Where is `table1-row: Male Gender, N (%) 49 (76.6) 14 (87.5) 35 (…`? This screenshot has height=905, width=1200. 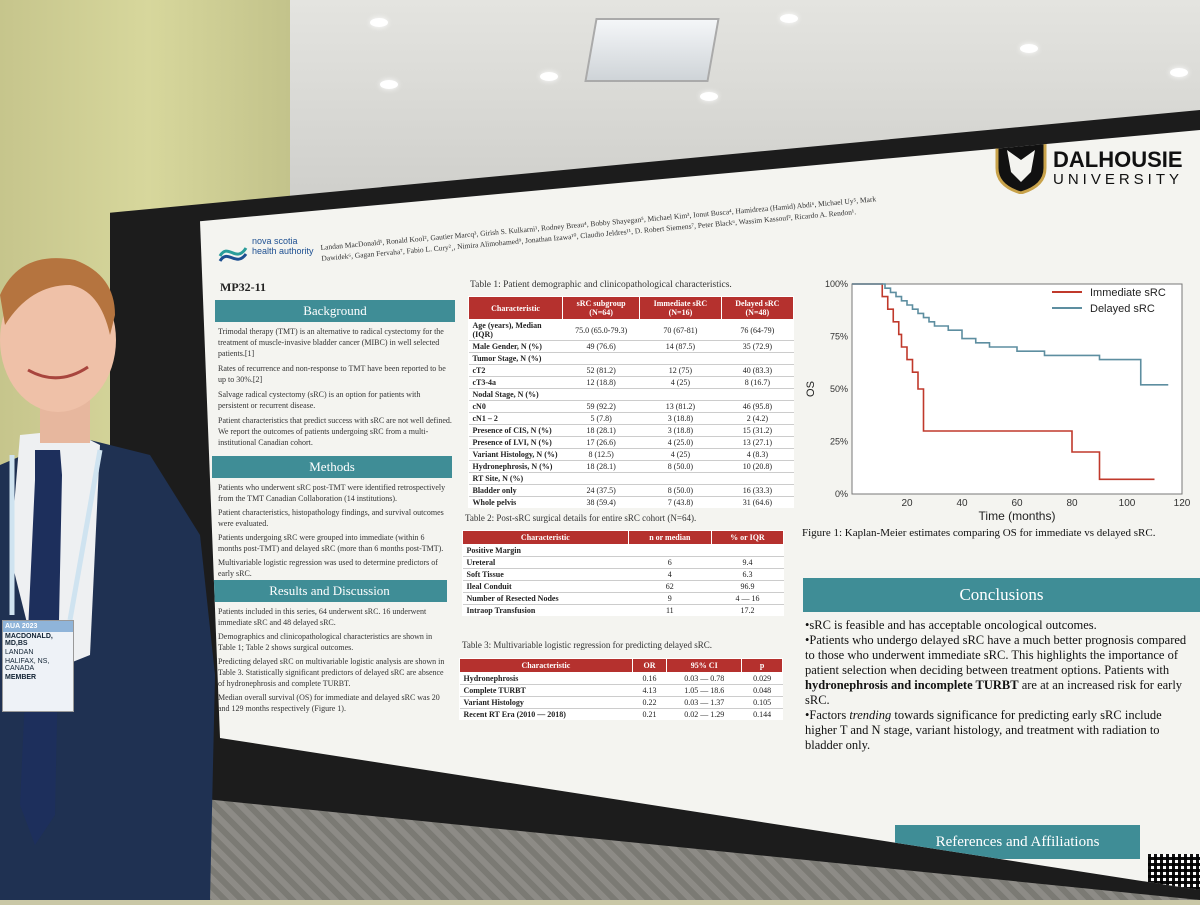 table1-row: Male Gender, N (%) 49 (76.6) 14 (87.5) 35 (… is located at coordinates (631, 346).